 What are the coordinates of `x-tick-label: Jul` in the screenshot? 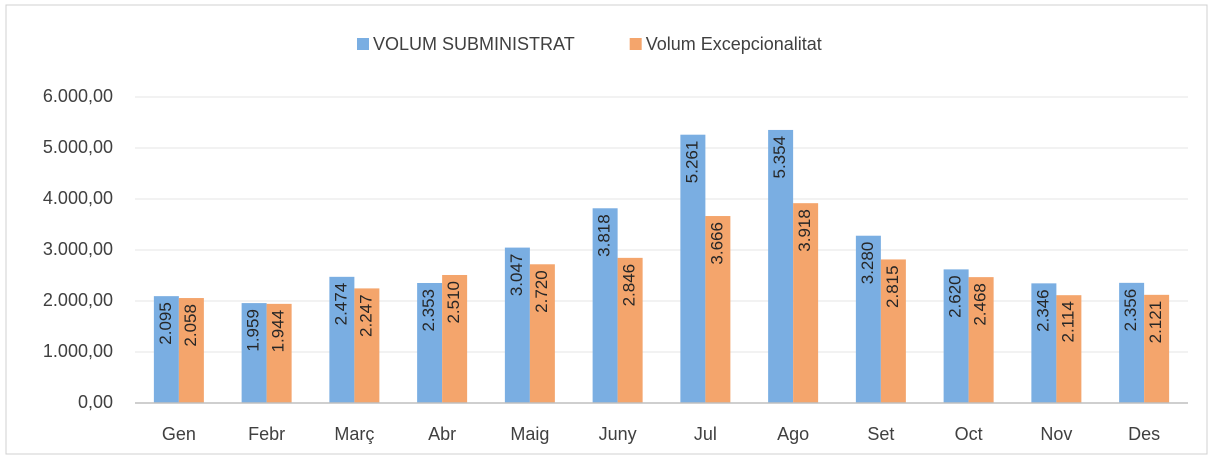 It's located at (705, 434).